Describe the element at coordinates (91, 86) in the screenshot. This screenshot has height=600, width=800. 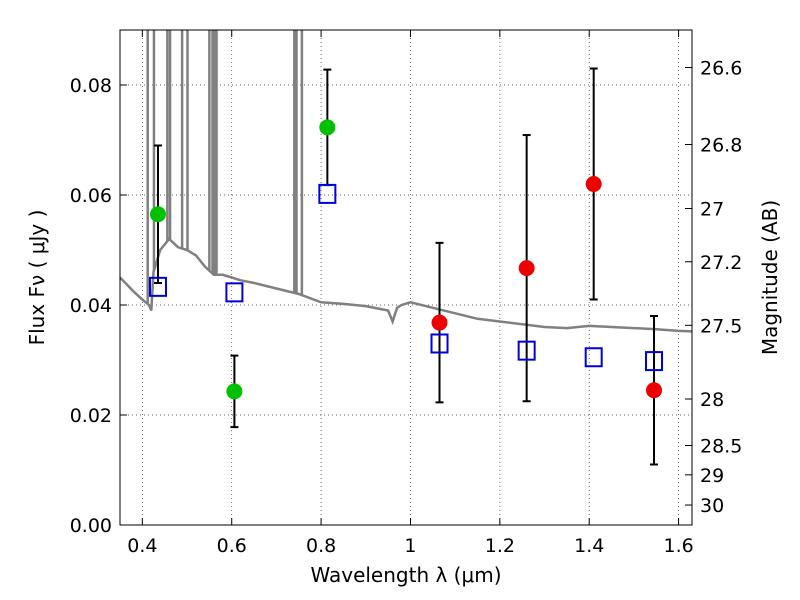
I see `y-tick-label: 0.08` at that location.